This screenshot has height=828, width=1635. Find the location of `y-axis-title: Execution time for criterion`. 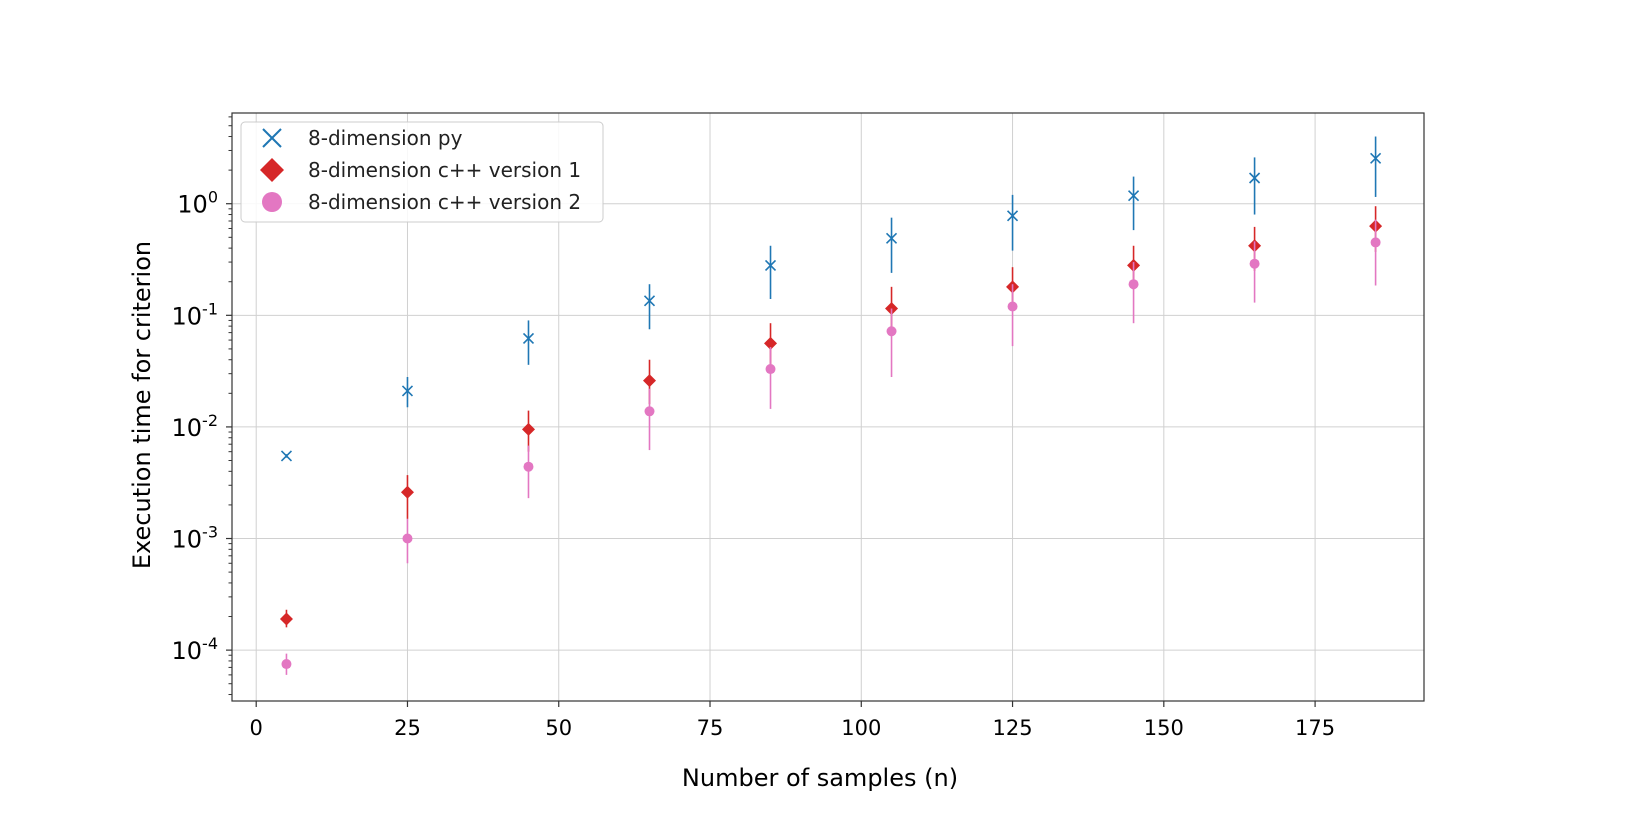

y-axis-title: Execution time for criterion is located at coordinates (142, 405).